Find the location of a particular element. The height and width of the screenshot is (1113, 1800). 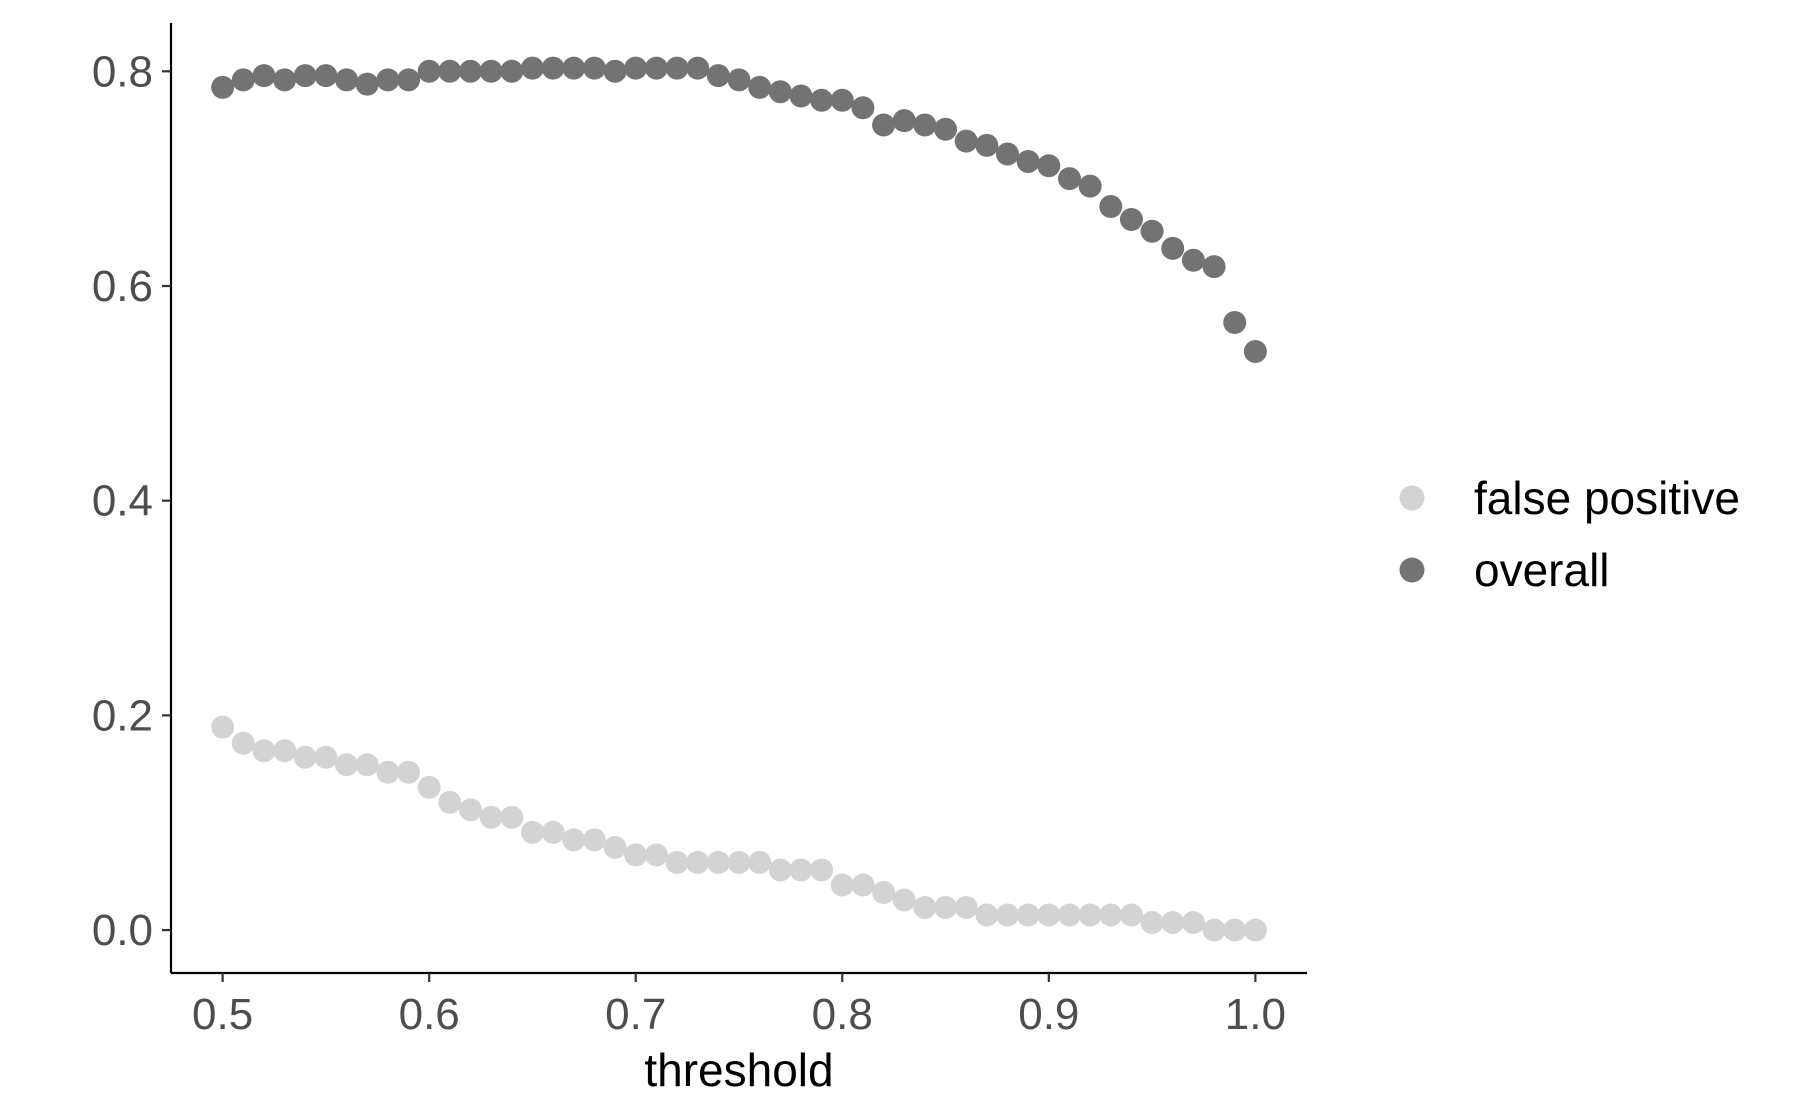

x-tick-label: 0.8 is located at coordinates (842, 1014).